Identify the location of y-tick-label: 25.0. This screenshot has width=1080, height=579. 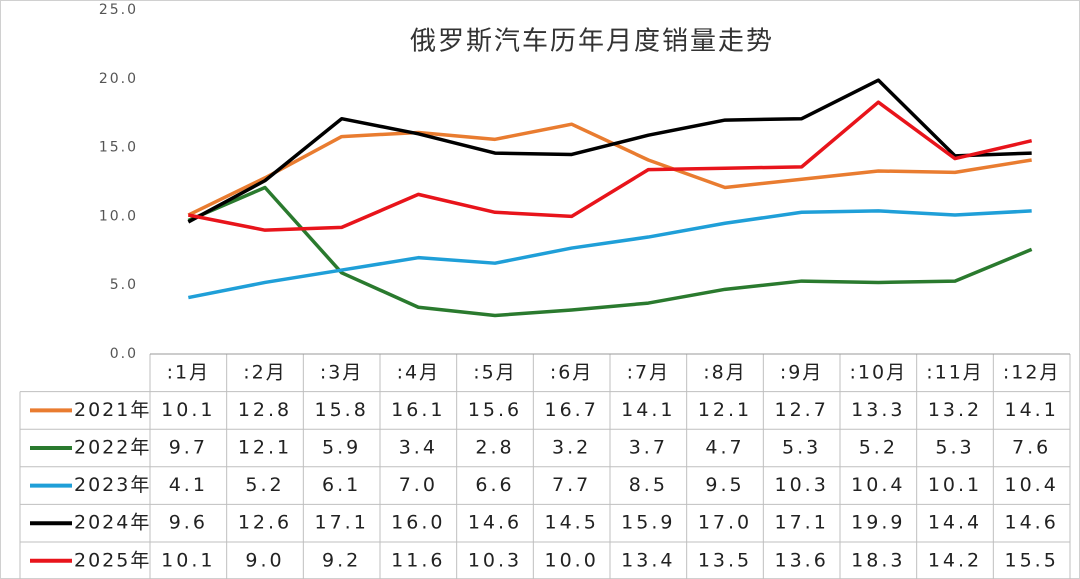
(118, 10).